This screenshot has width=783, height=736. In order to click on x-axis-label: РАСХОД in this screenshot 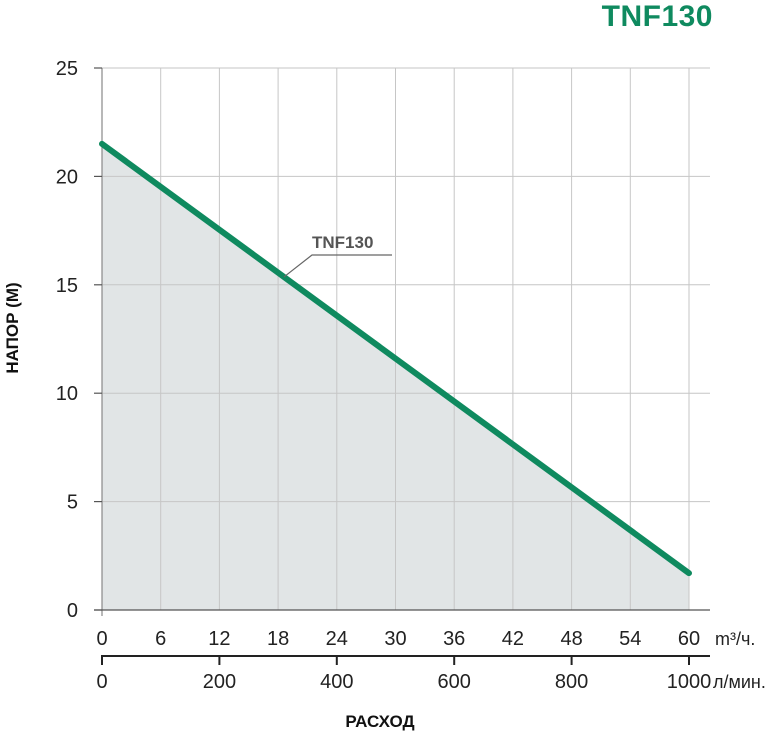, I will do `click(380, 721)`.